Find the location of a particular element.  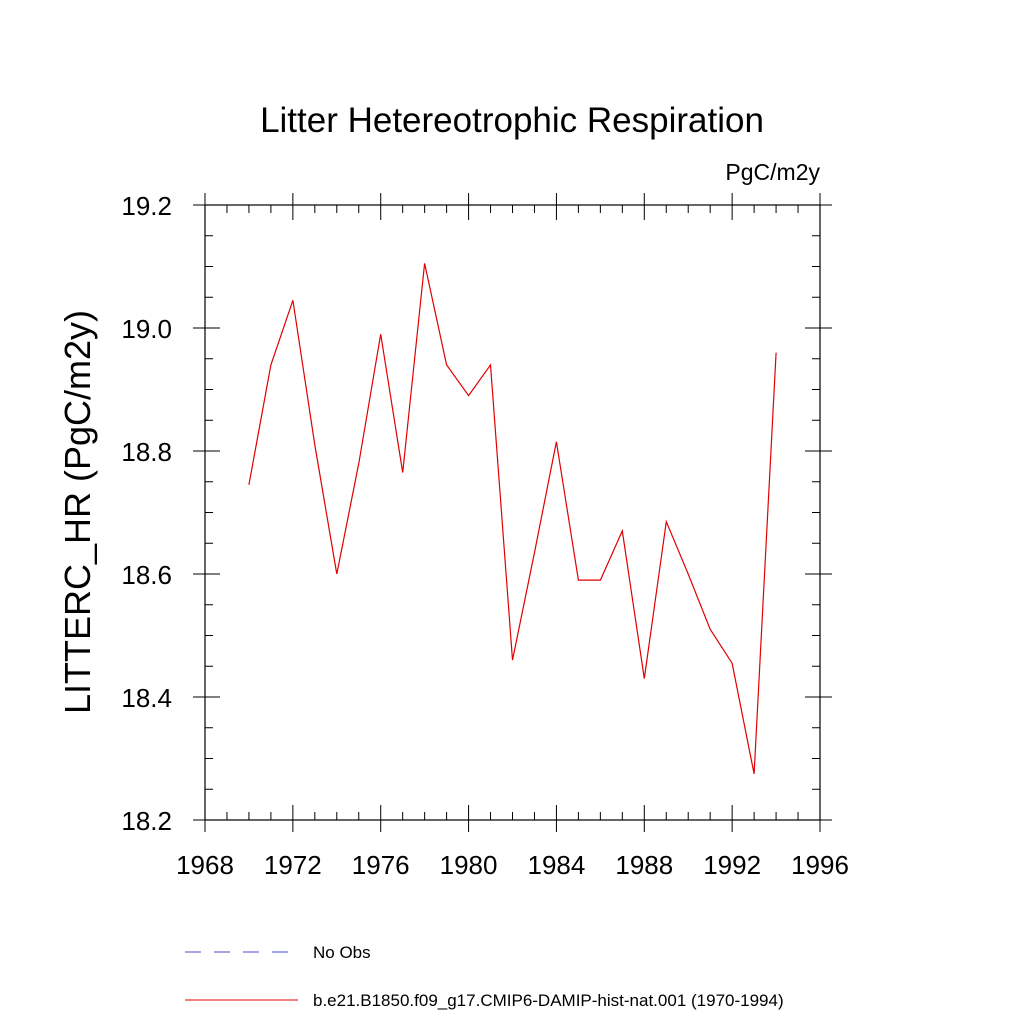

x-tick-label: 1968 is located at coordinates (205, 865).